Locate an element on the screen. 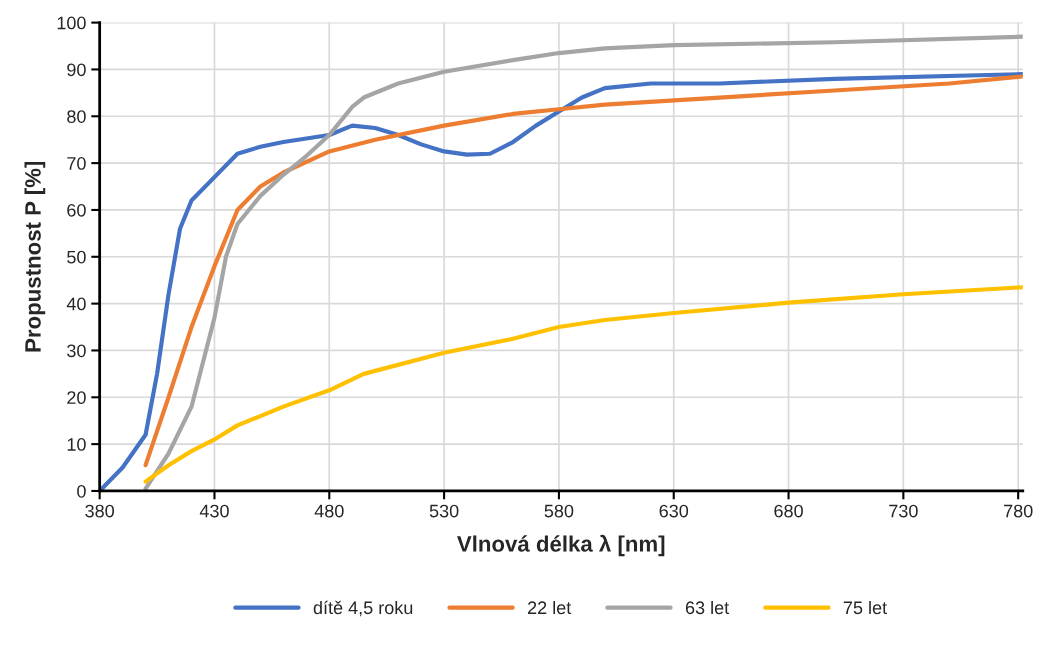  x-axis-title: Vlnová délka λ [nm] is located at coordinates (561, 545).